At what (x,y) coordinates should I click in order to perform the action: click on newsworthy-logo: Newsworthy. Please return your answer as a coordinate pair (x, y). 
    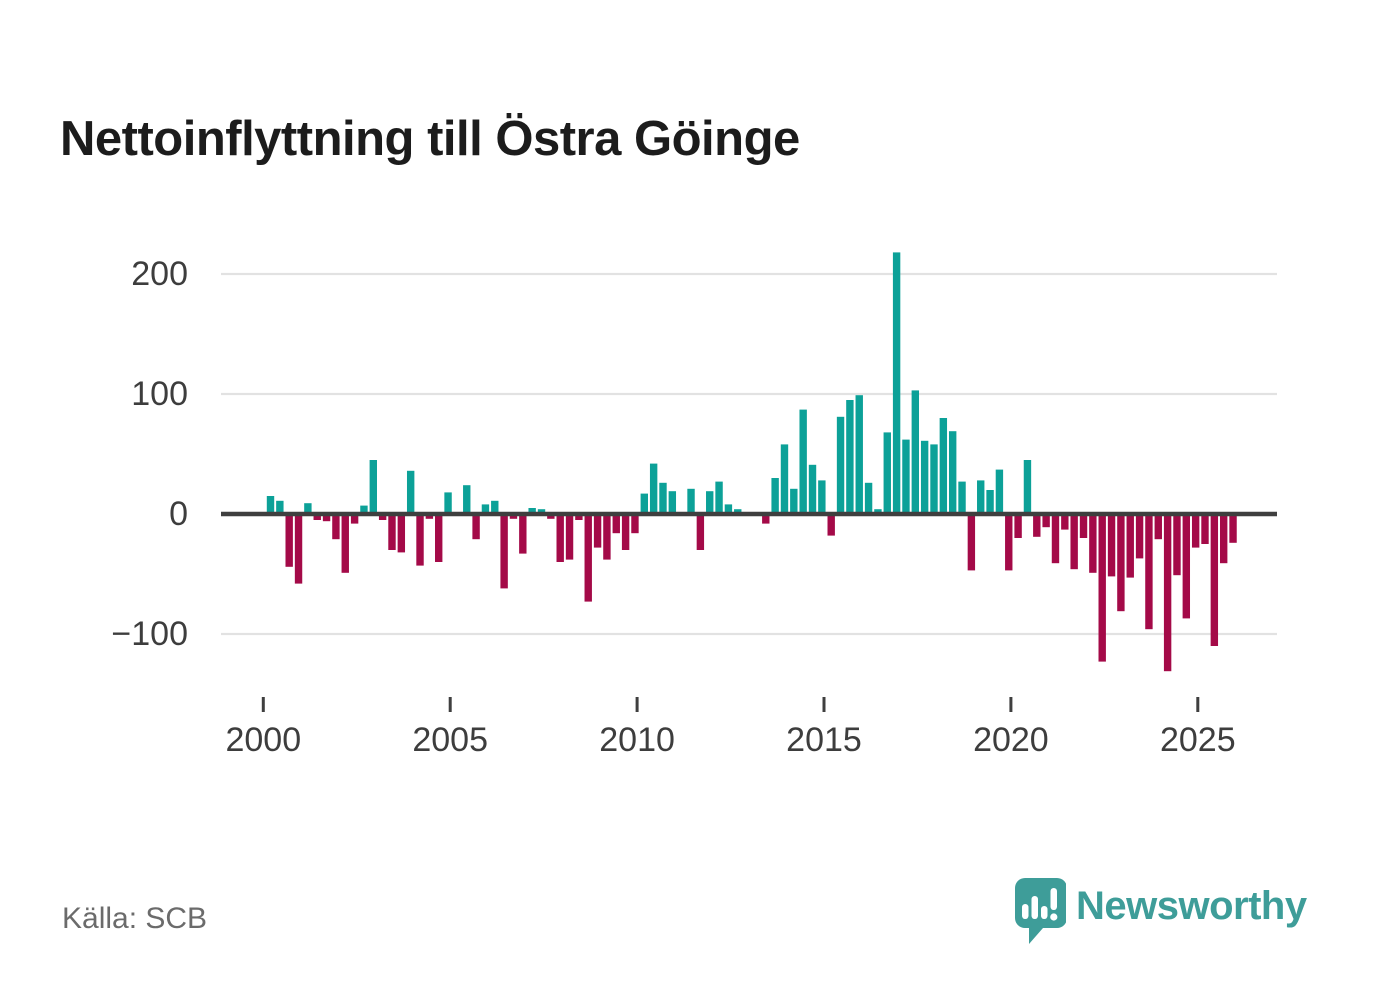
    Looking at the image, I should click on (1175, 913).